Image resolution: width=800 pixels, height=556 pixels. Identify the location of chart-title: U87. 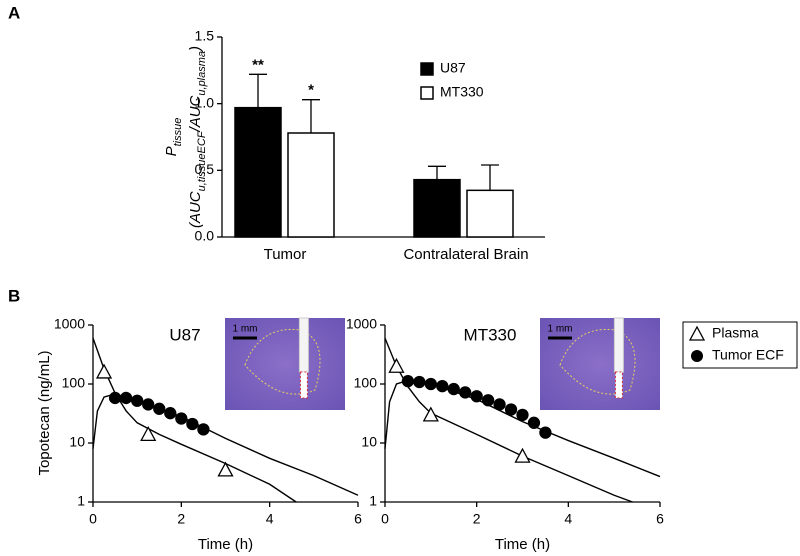
(184, 334).